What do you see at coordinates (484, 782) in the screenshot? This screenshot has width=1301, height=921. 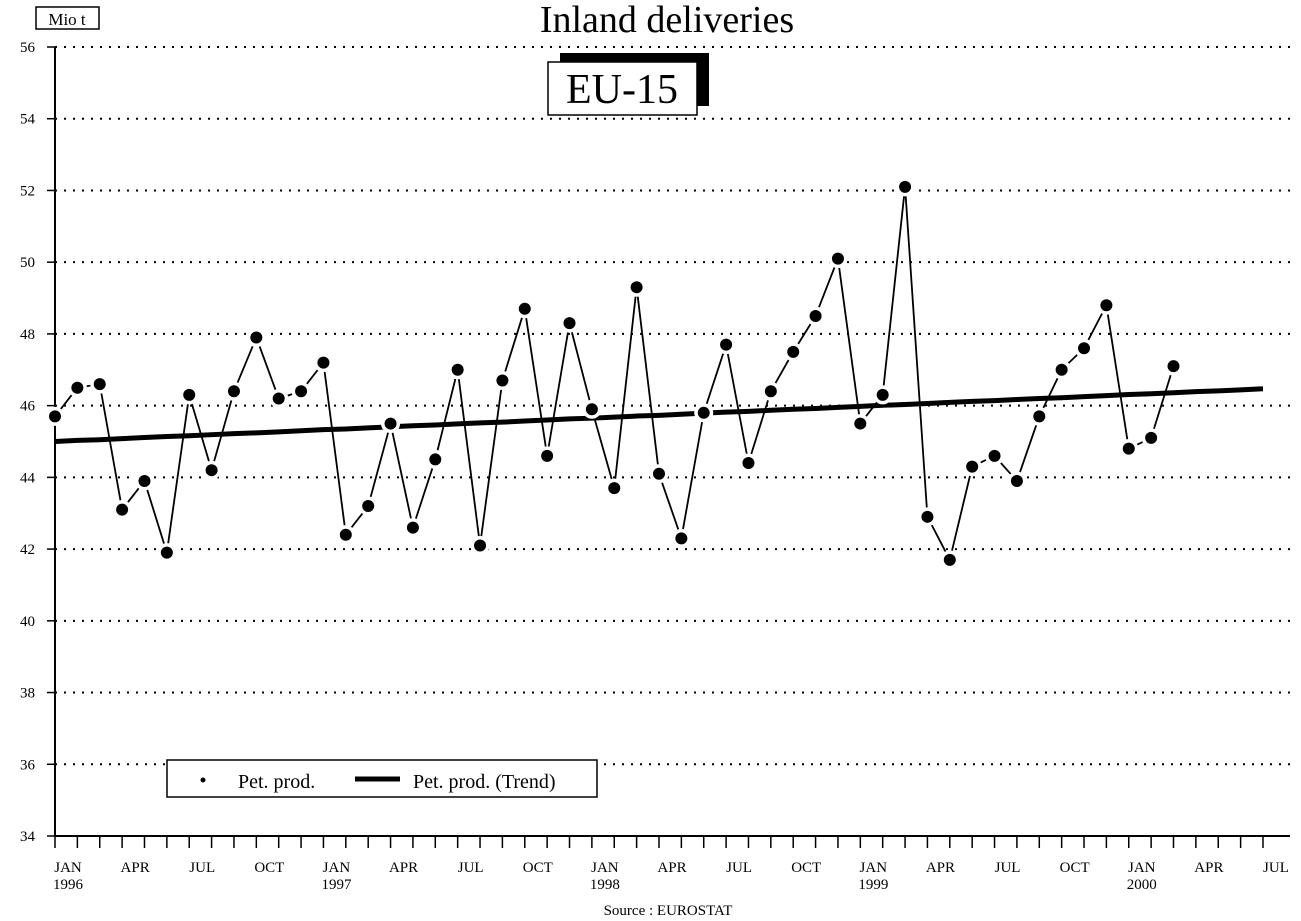 I see `legend-label: Pet. prod. (Trend)` at bounding box center [484, 782].